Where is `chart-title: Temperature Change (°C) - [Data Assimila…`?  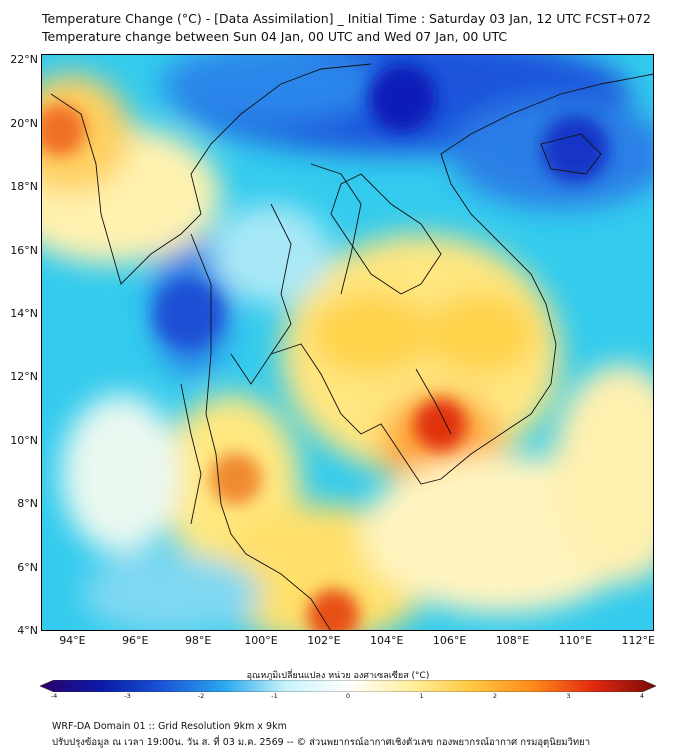
chart-title: Temperature Change (°C) - [Data Assimila… is located at coordinates (346, 18).